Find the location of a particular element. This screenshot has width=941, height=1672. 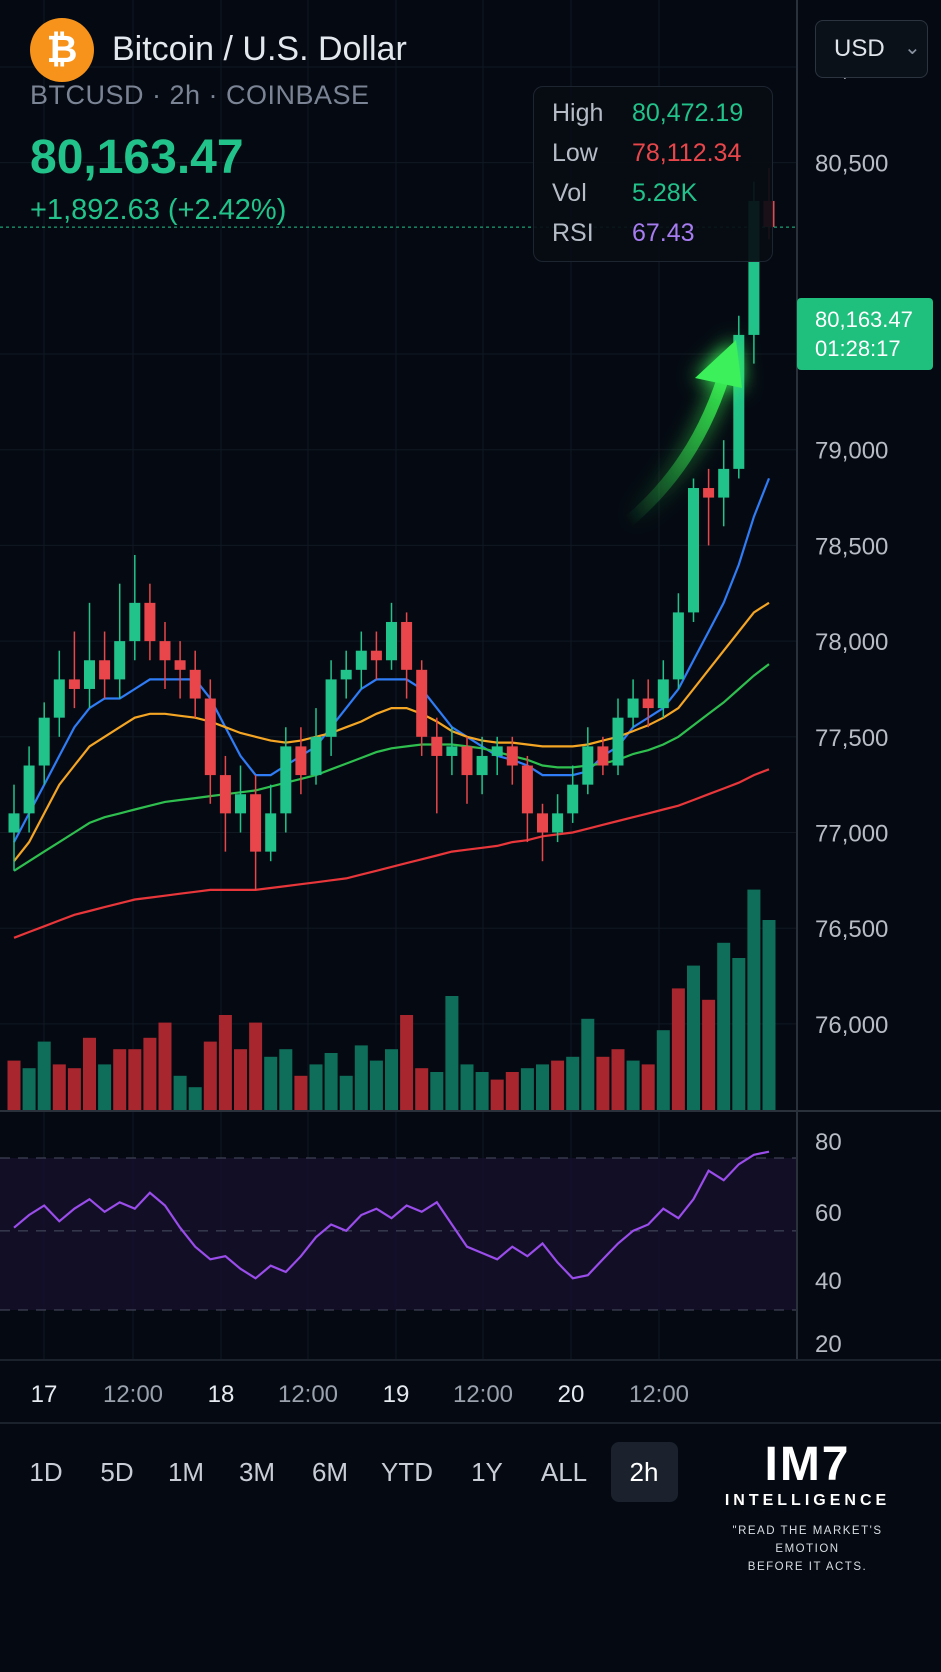

range-button-6m: 6M is located at coordinates (330, 1472).